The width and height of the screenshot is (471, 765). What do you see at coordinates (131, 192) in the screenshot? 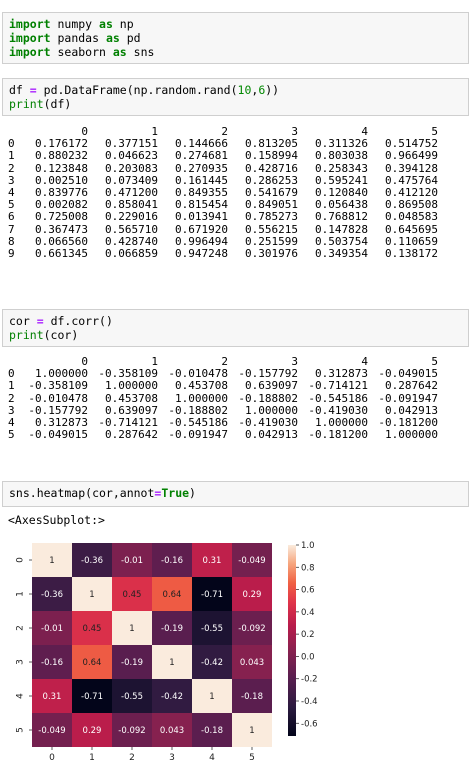
I see `table-cell: 0.471200` at bounding box center [131, 192].